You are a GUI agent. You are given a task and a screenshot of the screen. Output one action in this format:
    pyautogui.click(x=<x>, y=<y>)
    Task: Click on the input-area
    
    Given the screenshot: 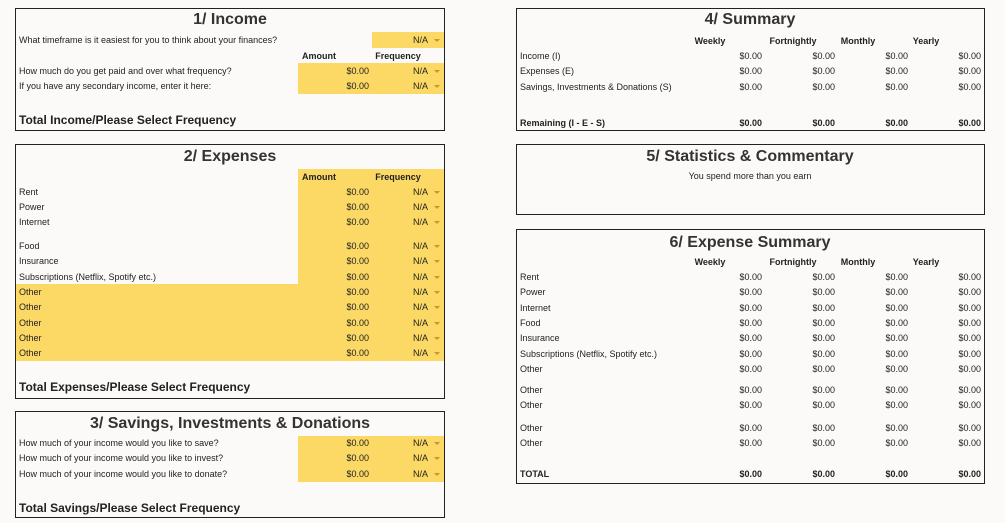 What is the action you would take?
    pyautogui.click(x=408, y=40)
    